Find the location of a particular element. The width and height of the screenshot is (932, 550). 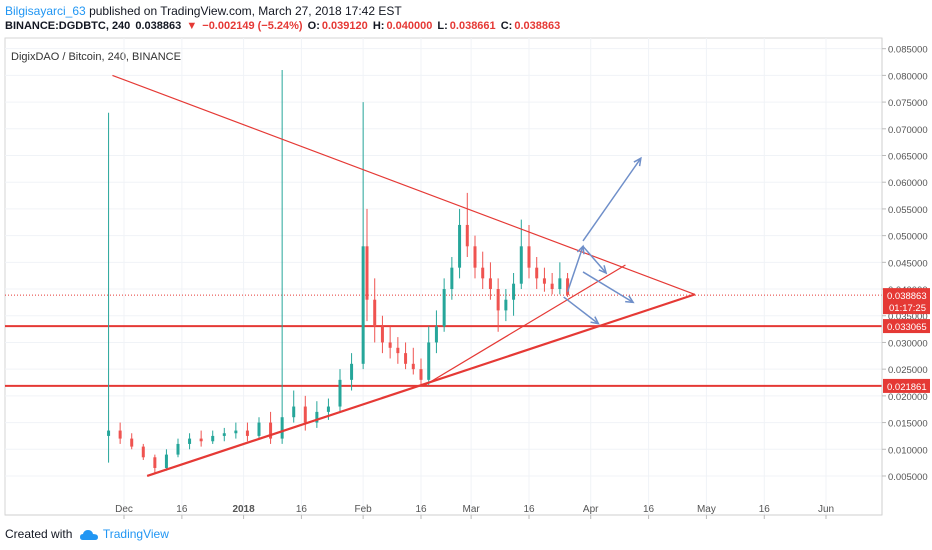

y-tick-label: 0.020000 is located at coordinates (908, 397).